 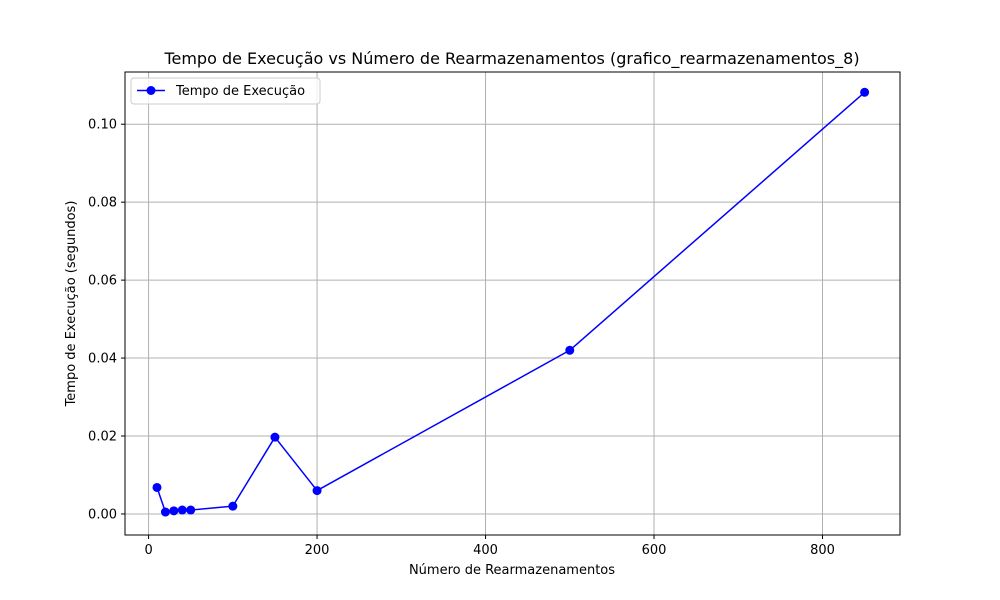 What do you see at coordinates (71, 304) in the screenshot?
I see `y-axis-title: Tempo de Execução (segundos)` at bounding box center [71, 304].